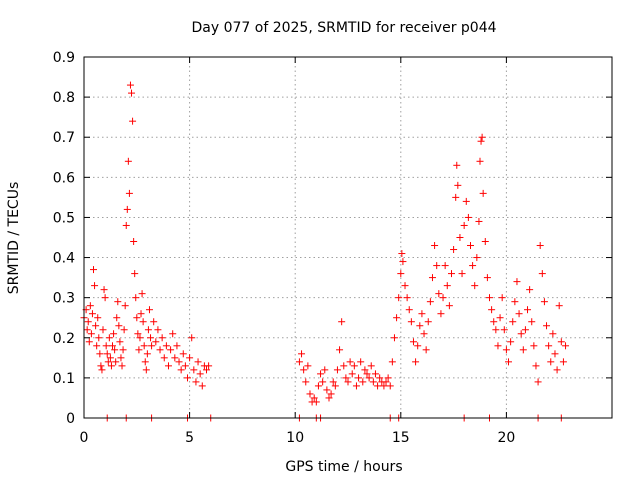 This screenshot has height=484, width=640. What do you see at coordinates (343, 467) in the screenshot?
I see `x-axis-label: GPS time / hours` at bounding box center [343, 467].